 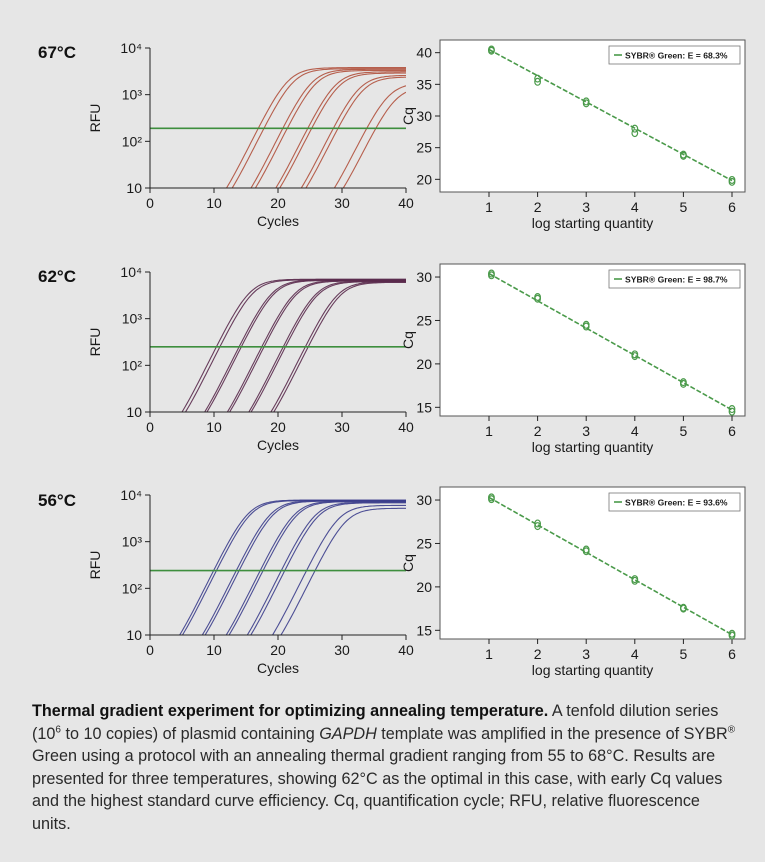 I want to click on x-tick-label: 1, so click(x=489, y=654).